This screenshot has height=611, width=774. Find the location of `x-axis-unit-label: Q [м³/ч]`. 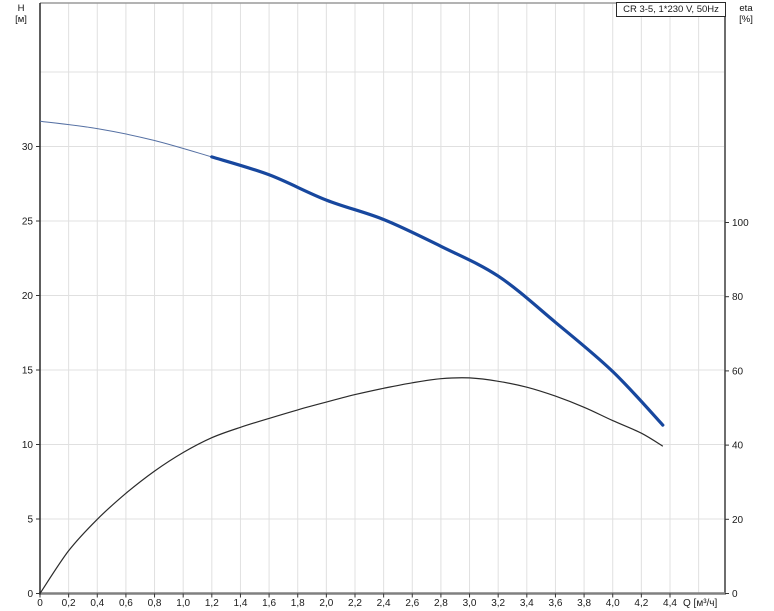

x-axis-unit-label: Q [м³/ч] is located at coordinates (700, 603).